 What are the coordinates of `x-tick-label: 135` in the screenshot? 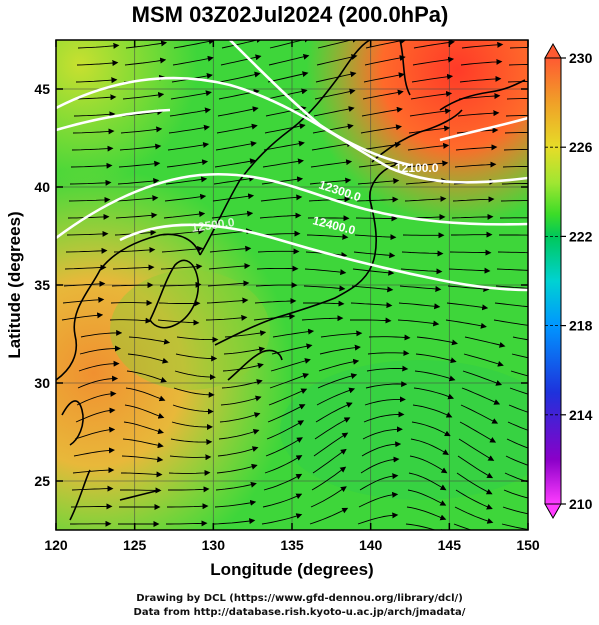 It's located at (292, 545).